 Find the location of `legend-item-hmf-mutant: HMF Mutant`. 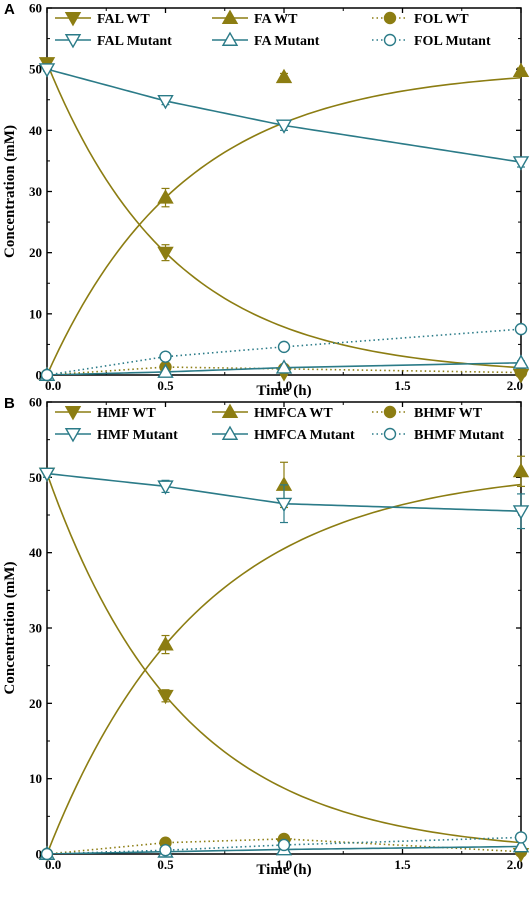

legend-item-hmf-mutant: HMF Mutant is located at coordinates (116, 435).